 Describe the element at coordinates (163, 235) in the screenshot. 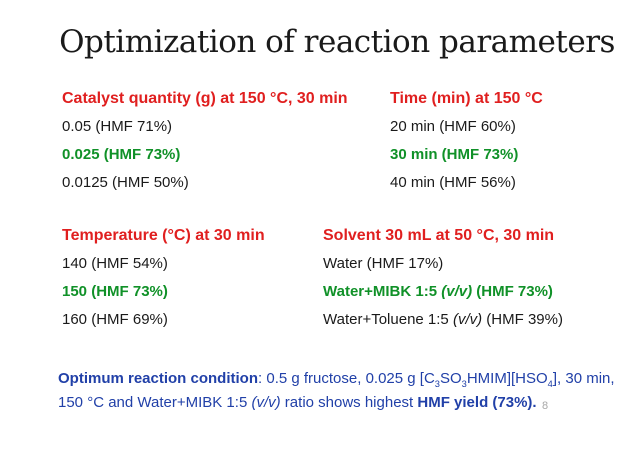

I see `section-header-temperature: Temperature (°C) at 30 min` at that location.